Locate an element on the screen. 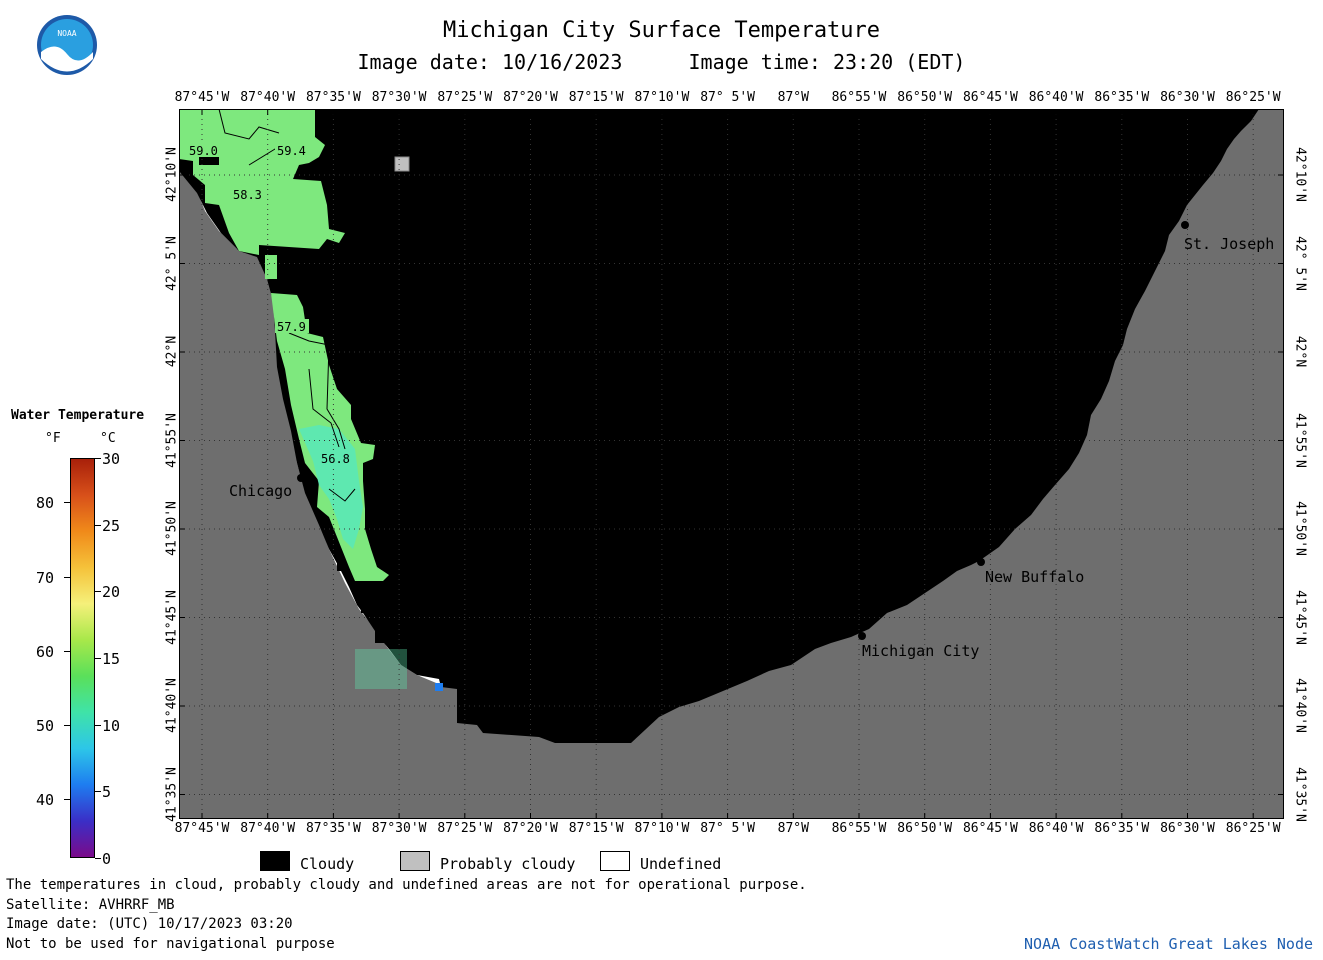  noaa-logo: NOAA is located at coordinates (67, 45).